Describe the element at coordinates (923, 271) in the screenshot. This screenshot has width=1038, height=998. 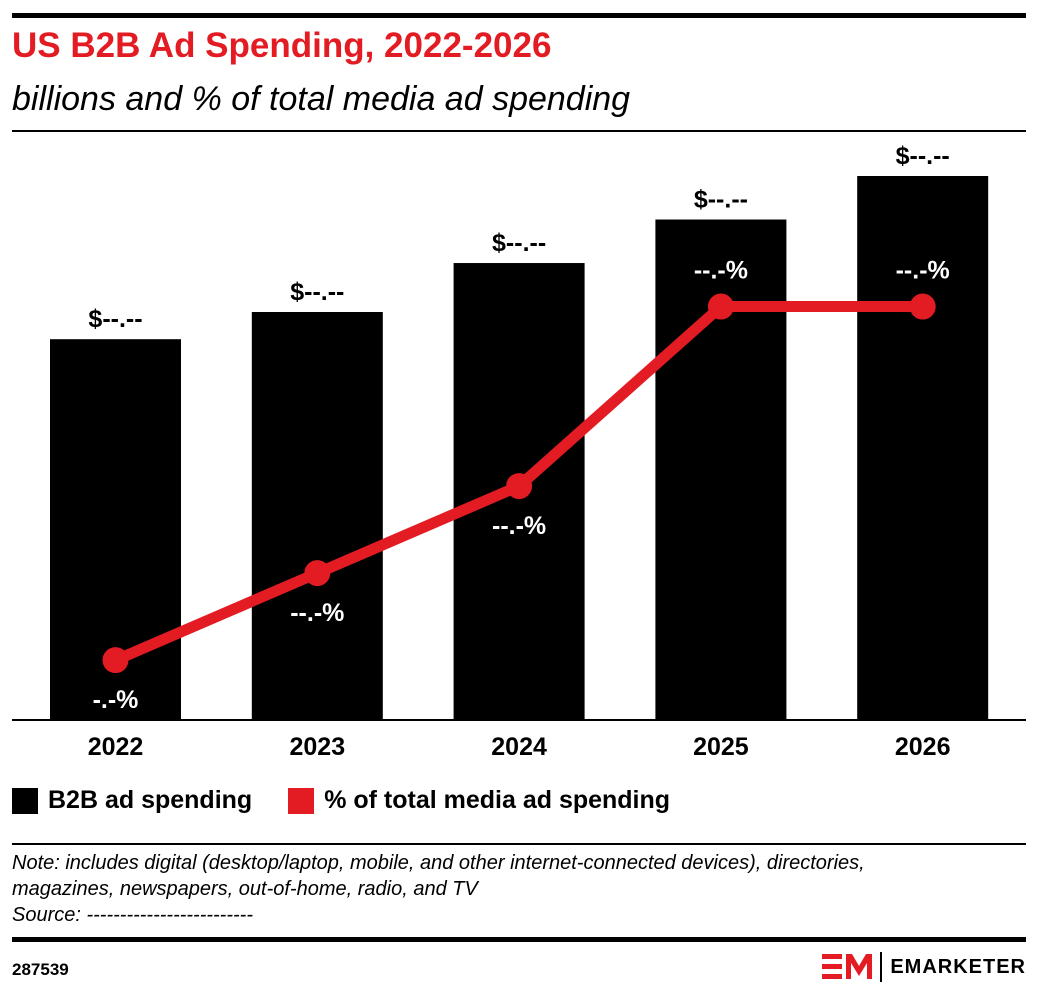
I see `line-label-2026: --.-%` at that location.